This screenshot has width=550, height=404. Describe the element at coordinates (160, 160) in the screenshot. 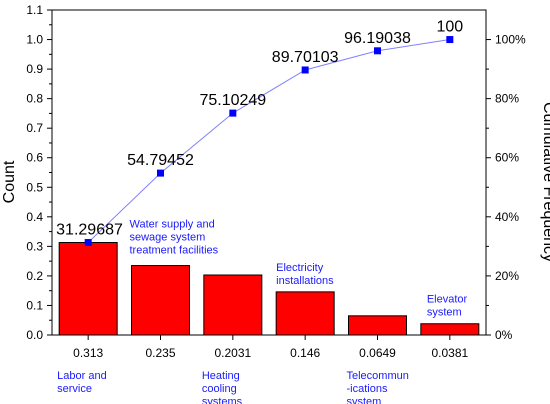

I see `cumulative-value-label: 54.79452` at that location.